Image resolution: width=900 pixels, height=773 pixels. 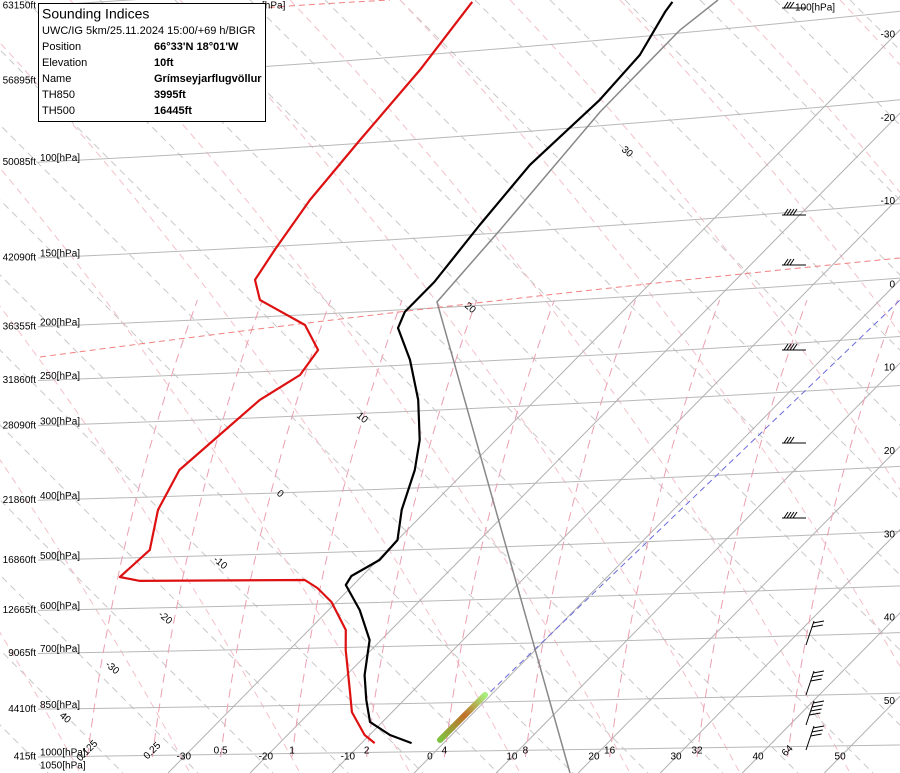 What do you see at coordinates (22, 709) in the screenshot?
I see `y-tick-label: 4410ft` at bounding box center [22, 709].